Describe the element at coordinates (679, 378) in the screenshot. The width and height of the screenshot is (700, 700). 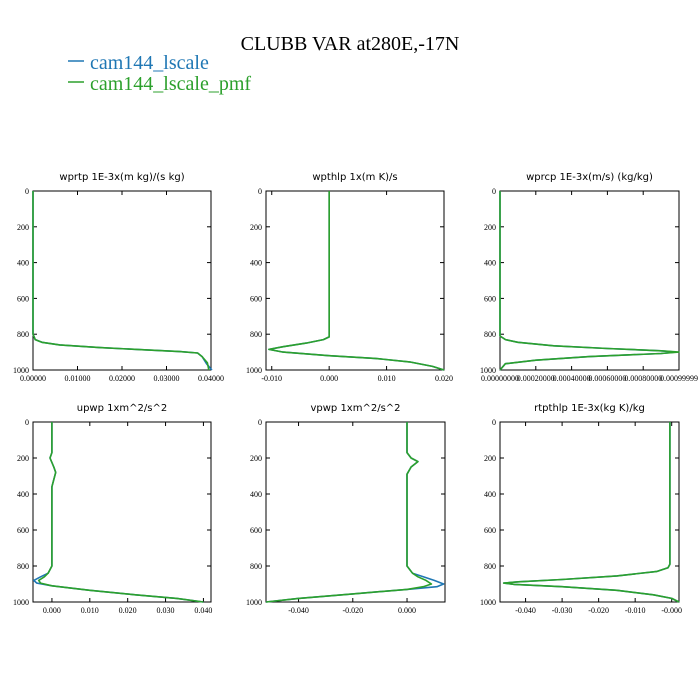
I see `x-tick-label: 0.00099999` at that location.